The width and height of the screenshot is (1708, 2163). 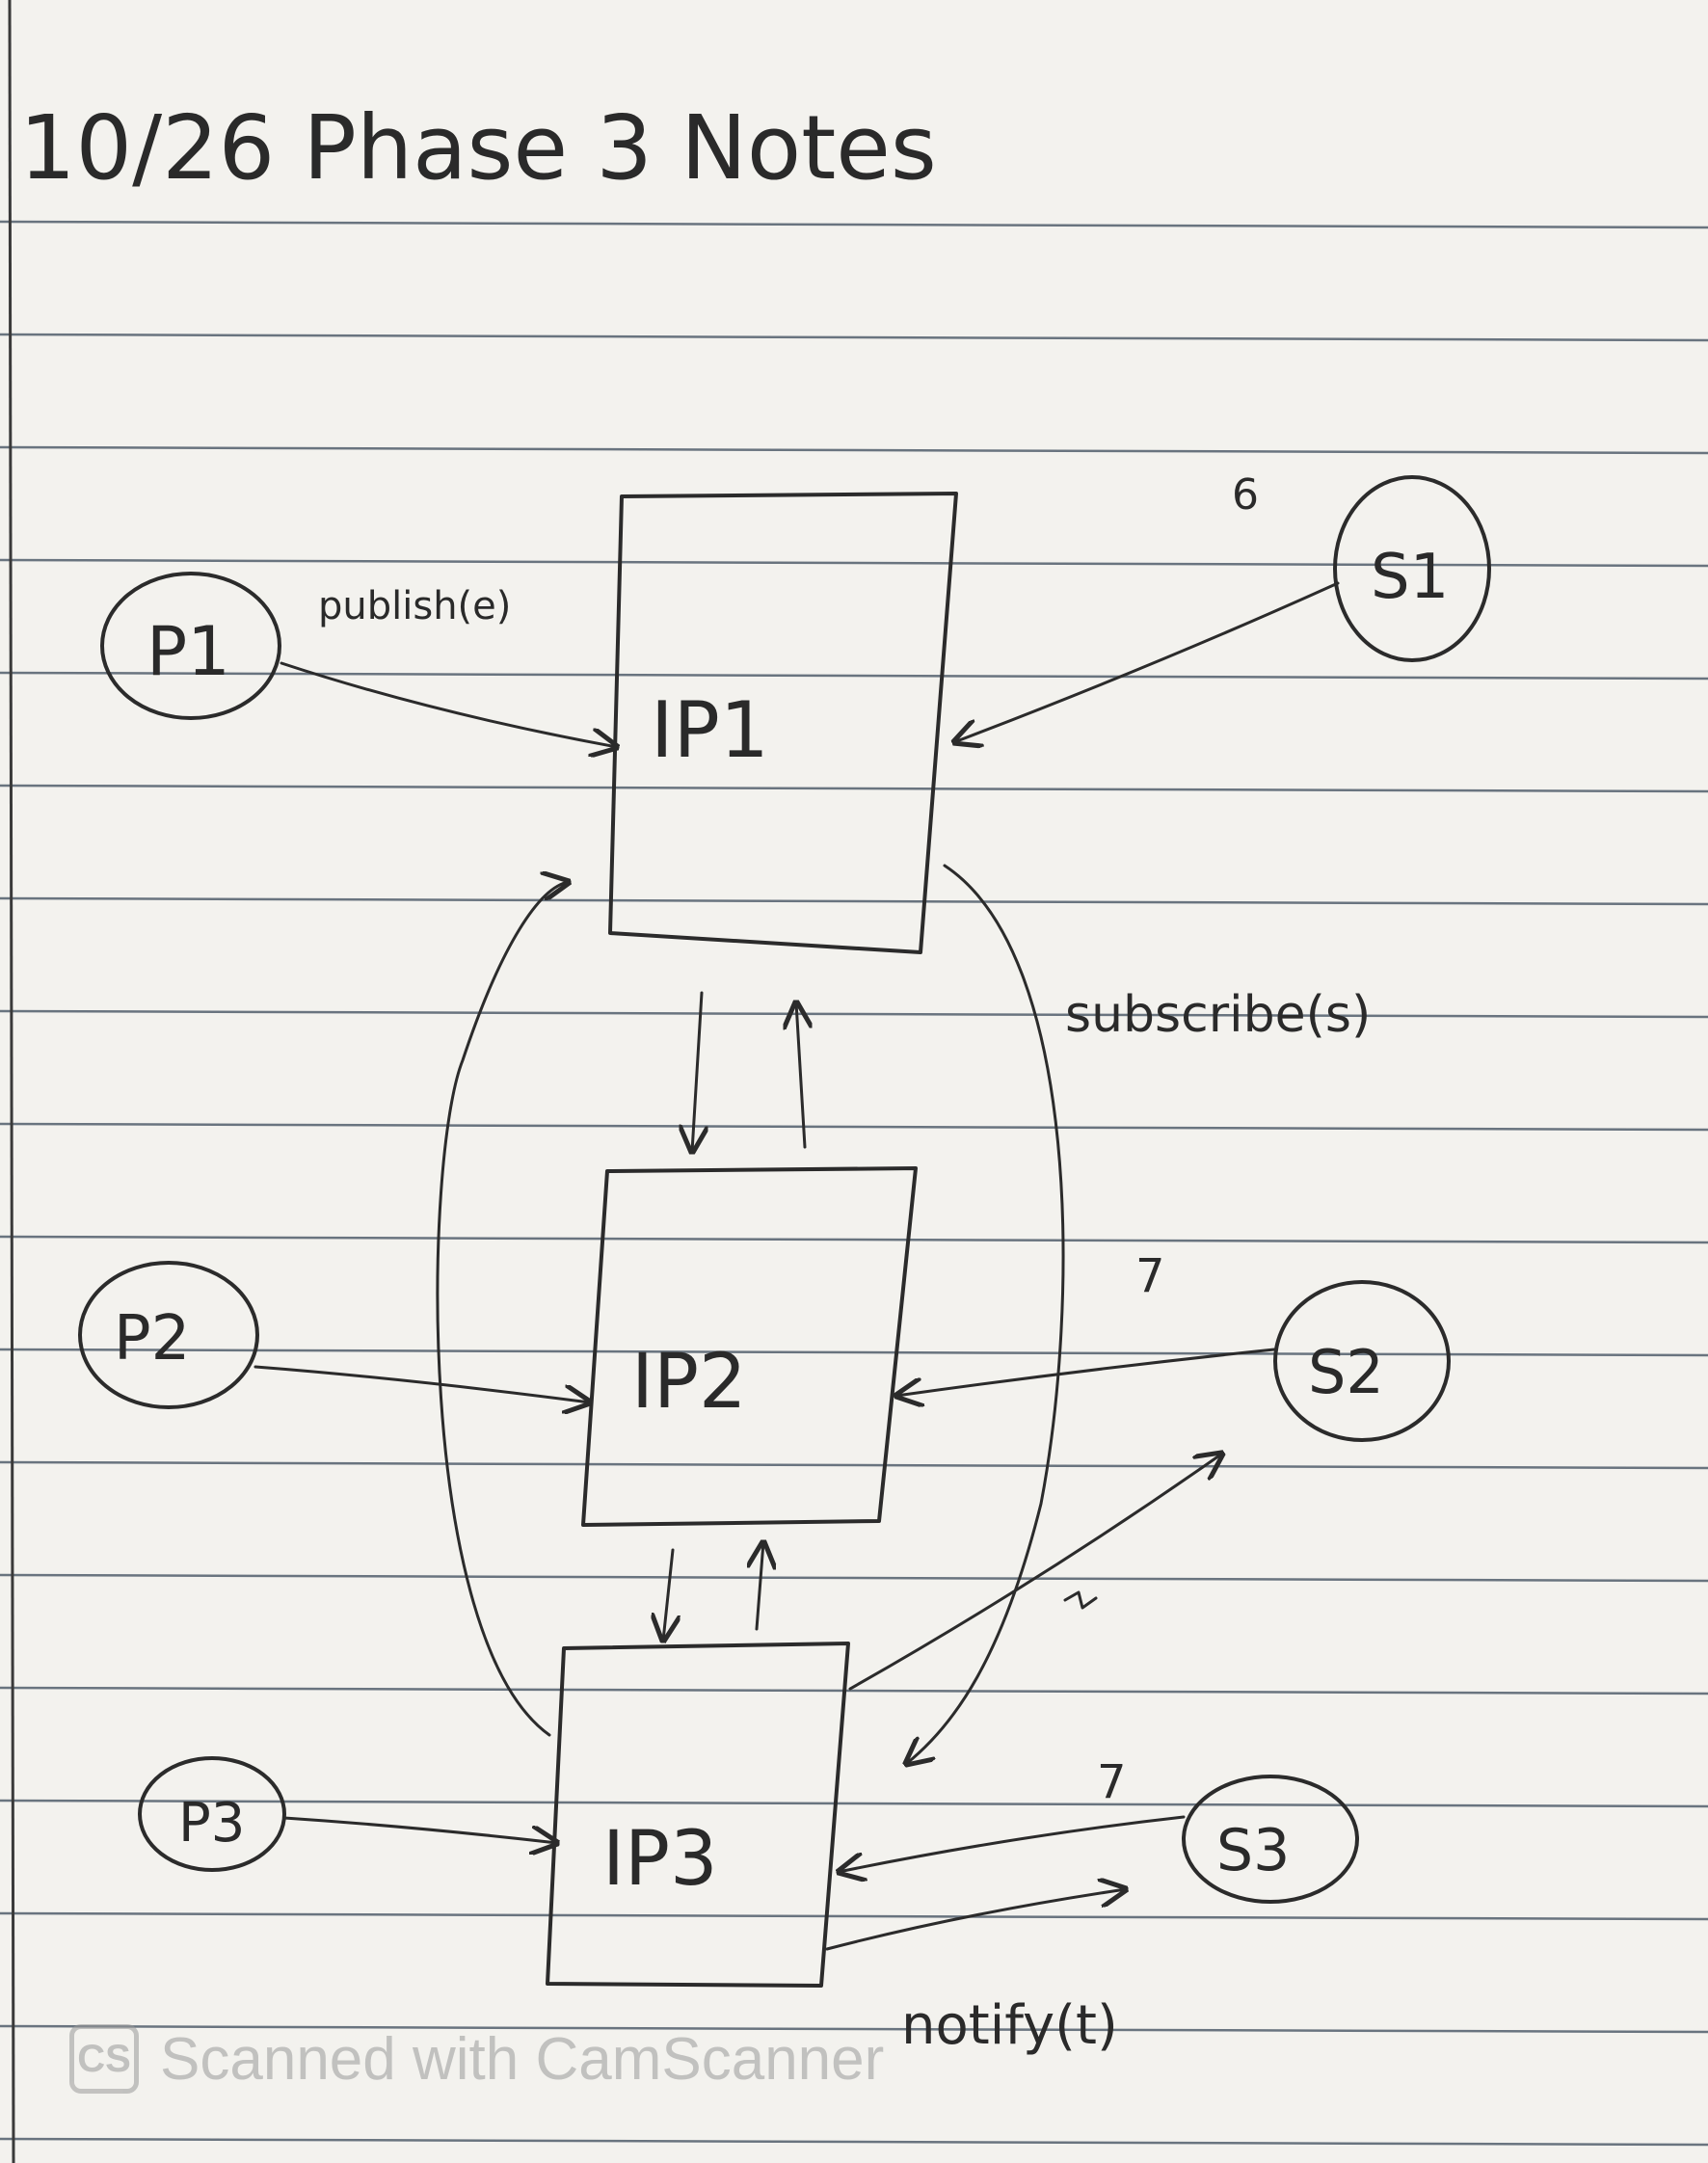 What do you see at coordinates (1150, 1276) in the screenshot?
I see `mark-seven-s2: 7` at bounding box center [1150, 1276].